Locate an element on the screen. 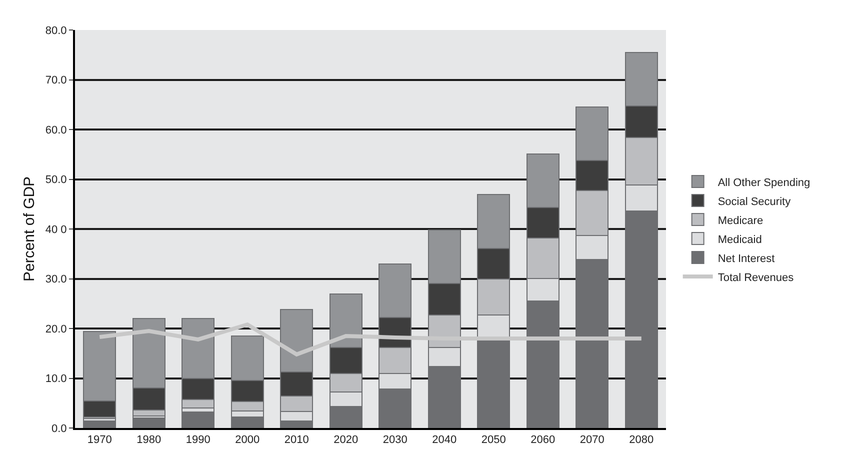 Image resolution: width=866 pixels, height=463 pixels. legend-label: Social Security is located at coordinates (755, 202).